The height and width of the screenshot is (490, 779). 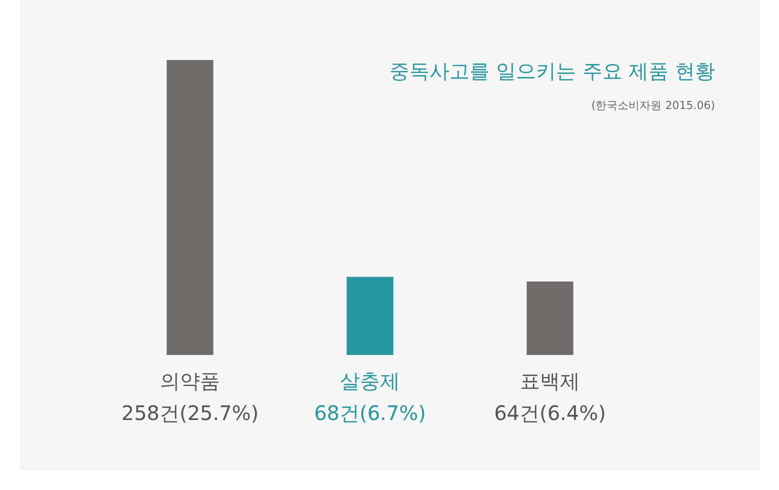 I want to click on data-label: 64건(6.4%), so click(x=550, y=413).